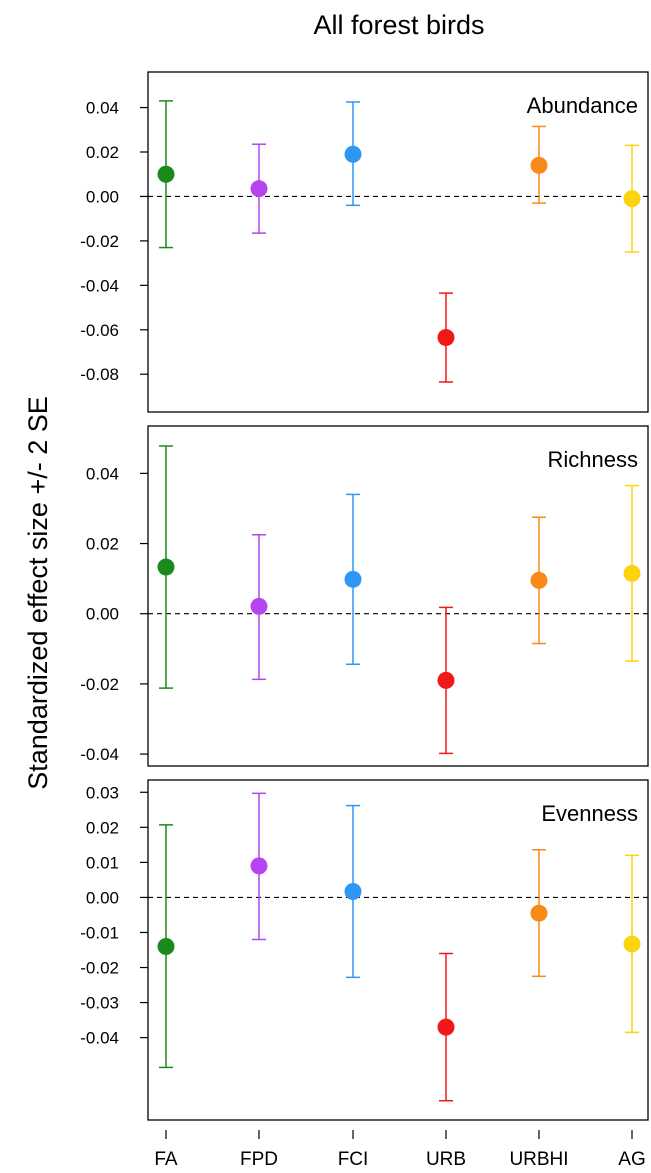 This screenshot has height=1173, width=651. Describe the element at coordinates (38, 592) in the screenshot. I see `y-axis-label: Standardized effect size +/- 2 SE` at that location.